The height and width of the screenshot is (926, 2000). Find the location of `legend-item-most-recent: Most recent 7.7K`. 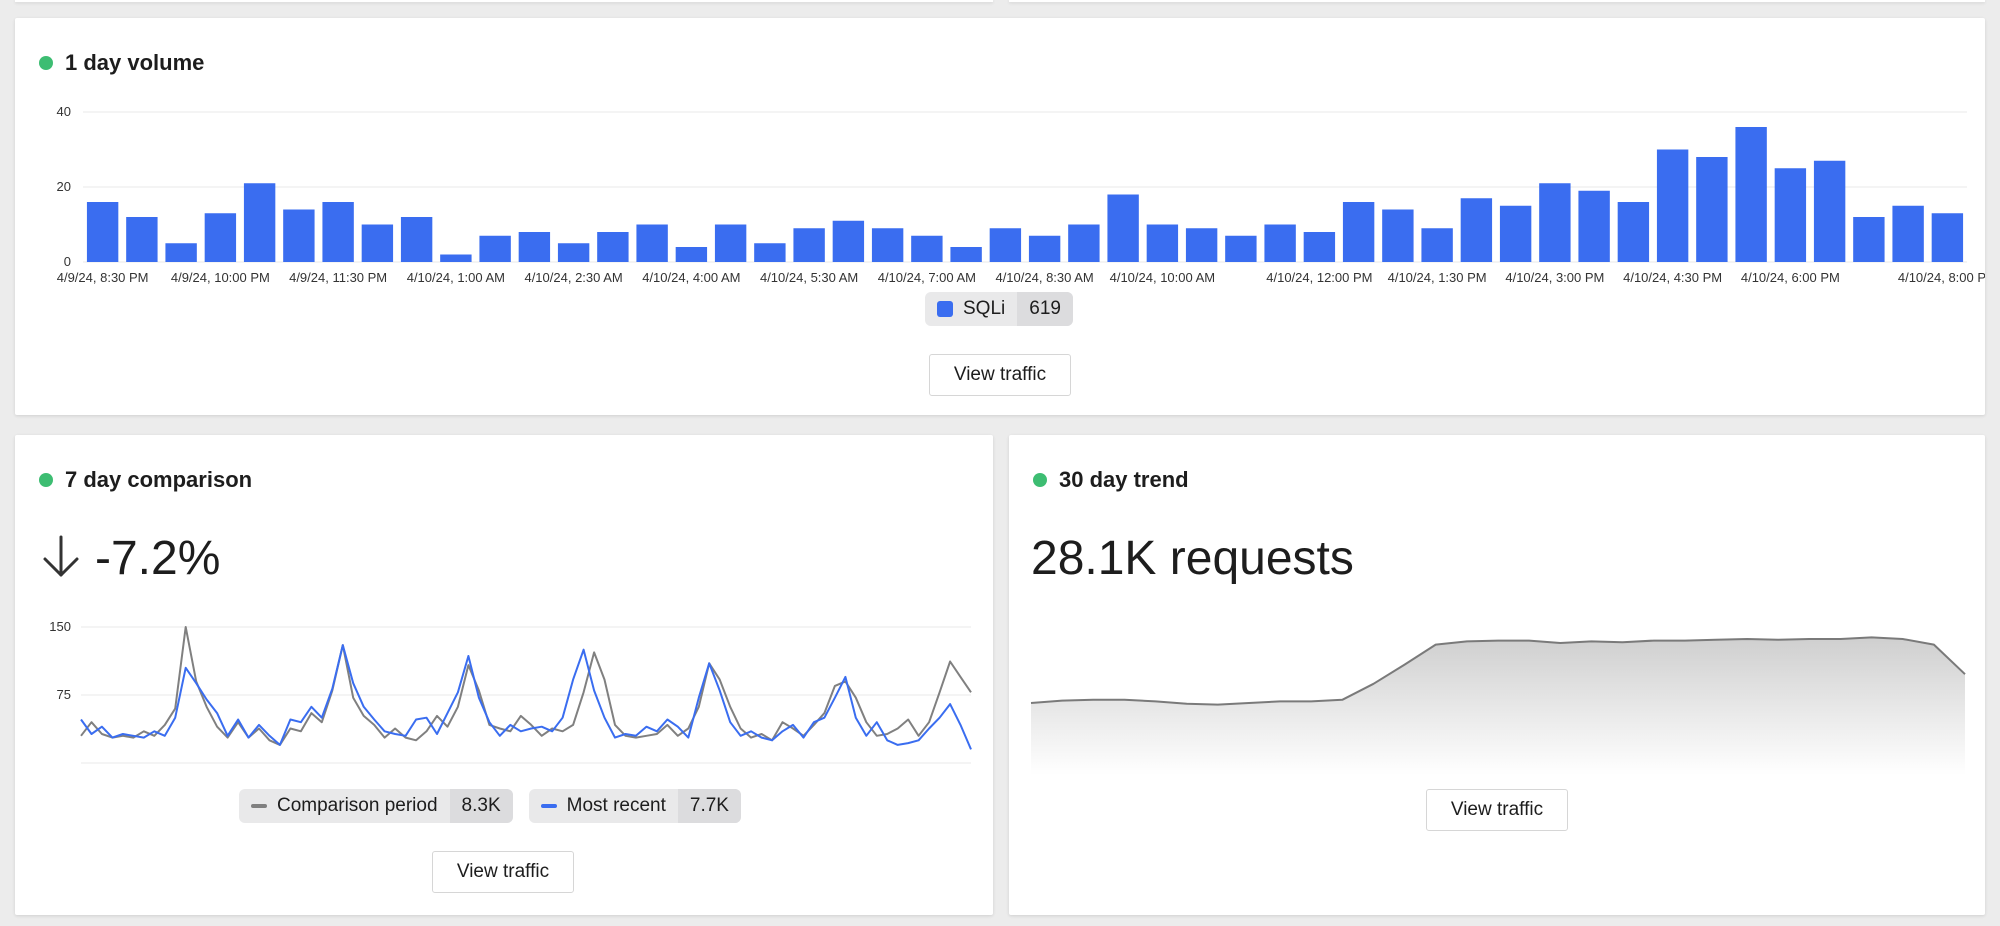

legend-item-most-recent: Most recent 7.7K is located at coordinates (634, 806).